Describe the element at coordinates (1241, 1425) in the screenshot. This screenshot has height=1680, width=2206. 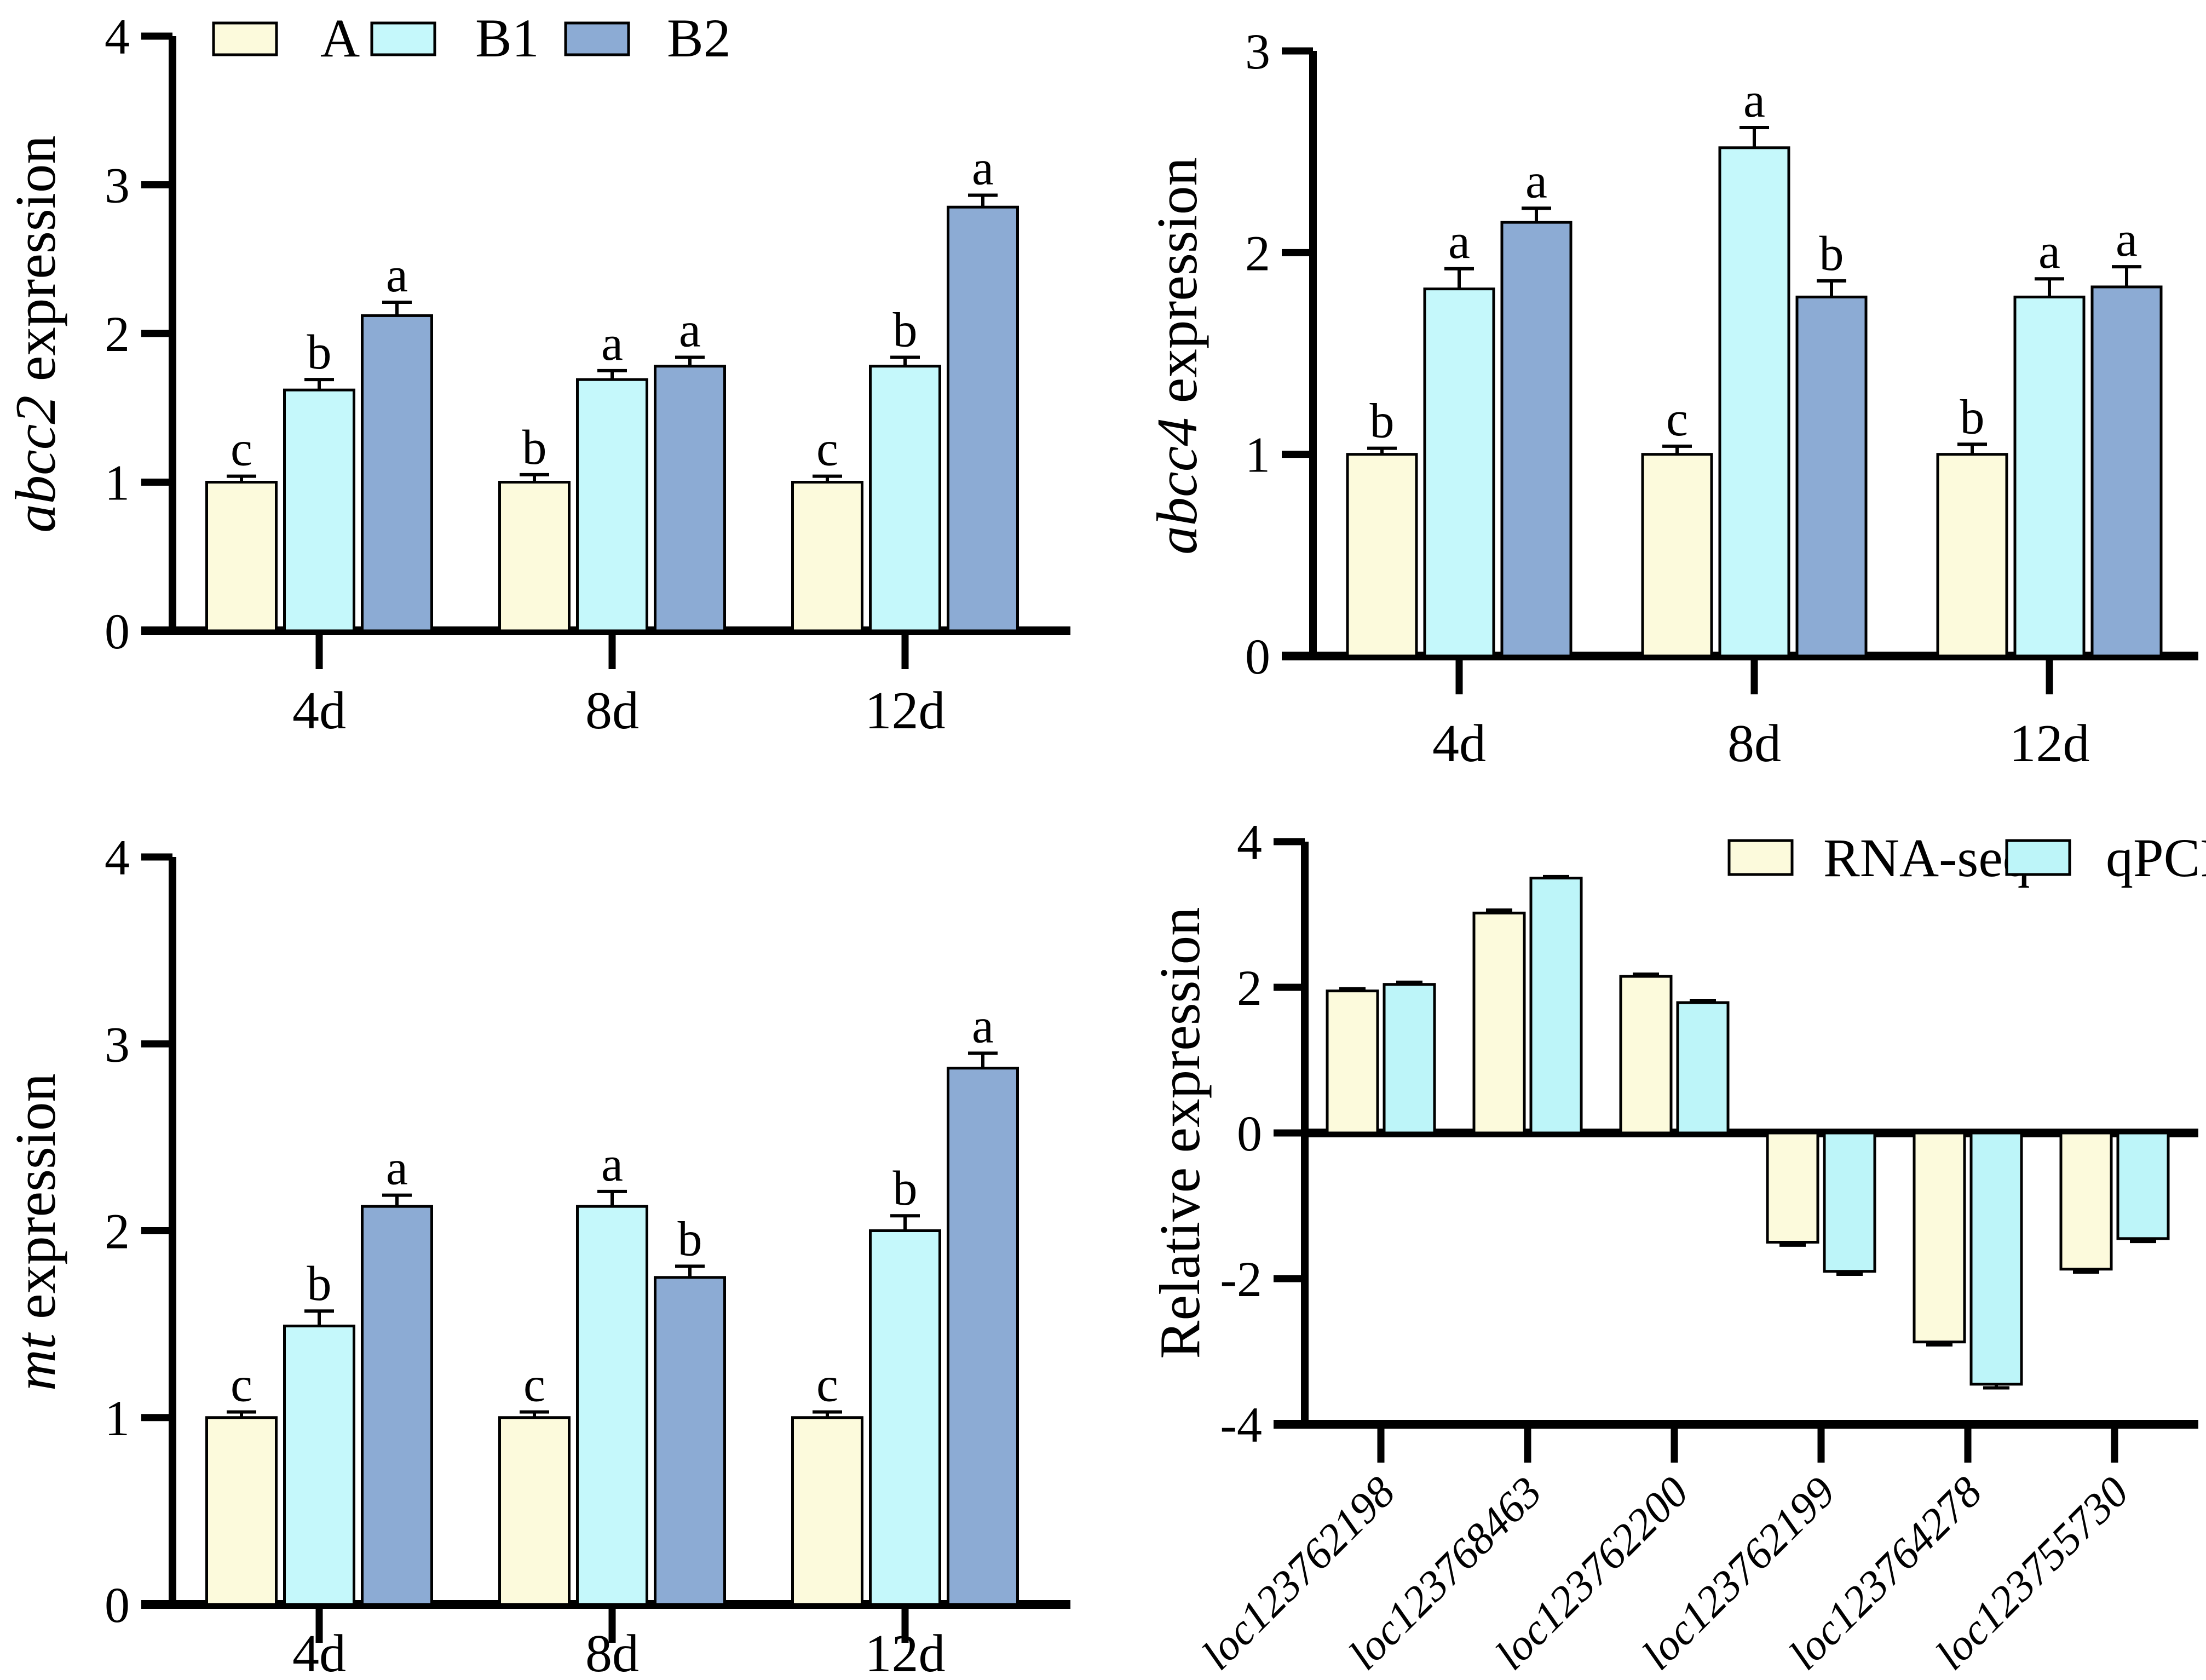
I see `relative-y-tick-label: -4` at that location.